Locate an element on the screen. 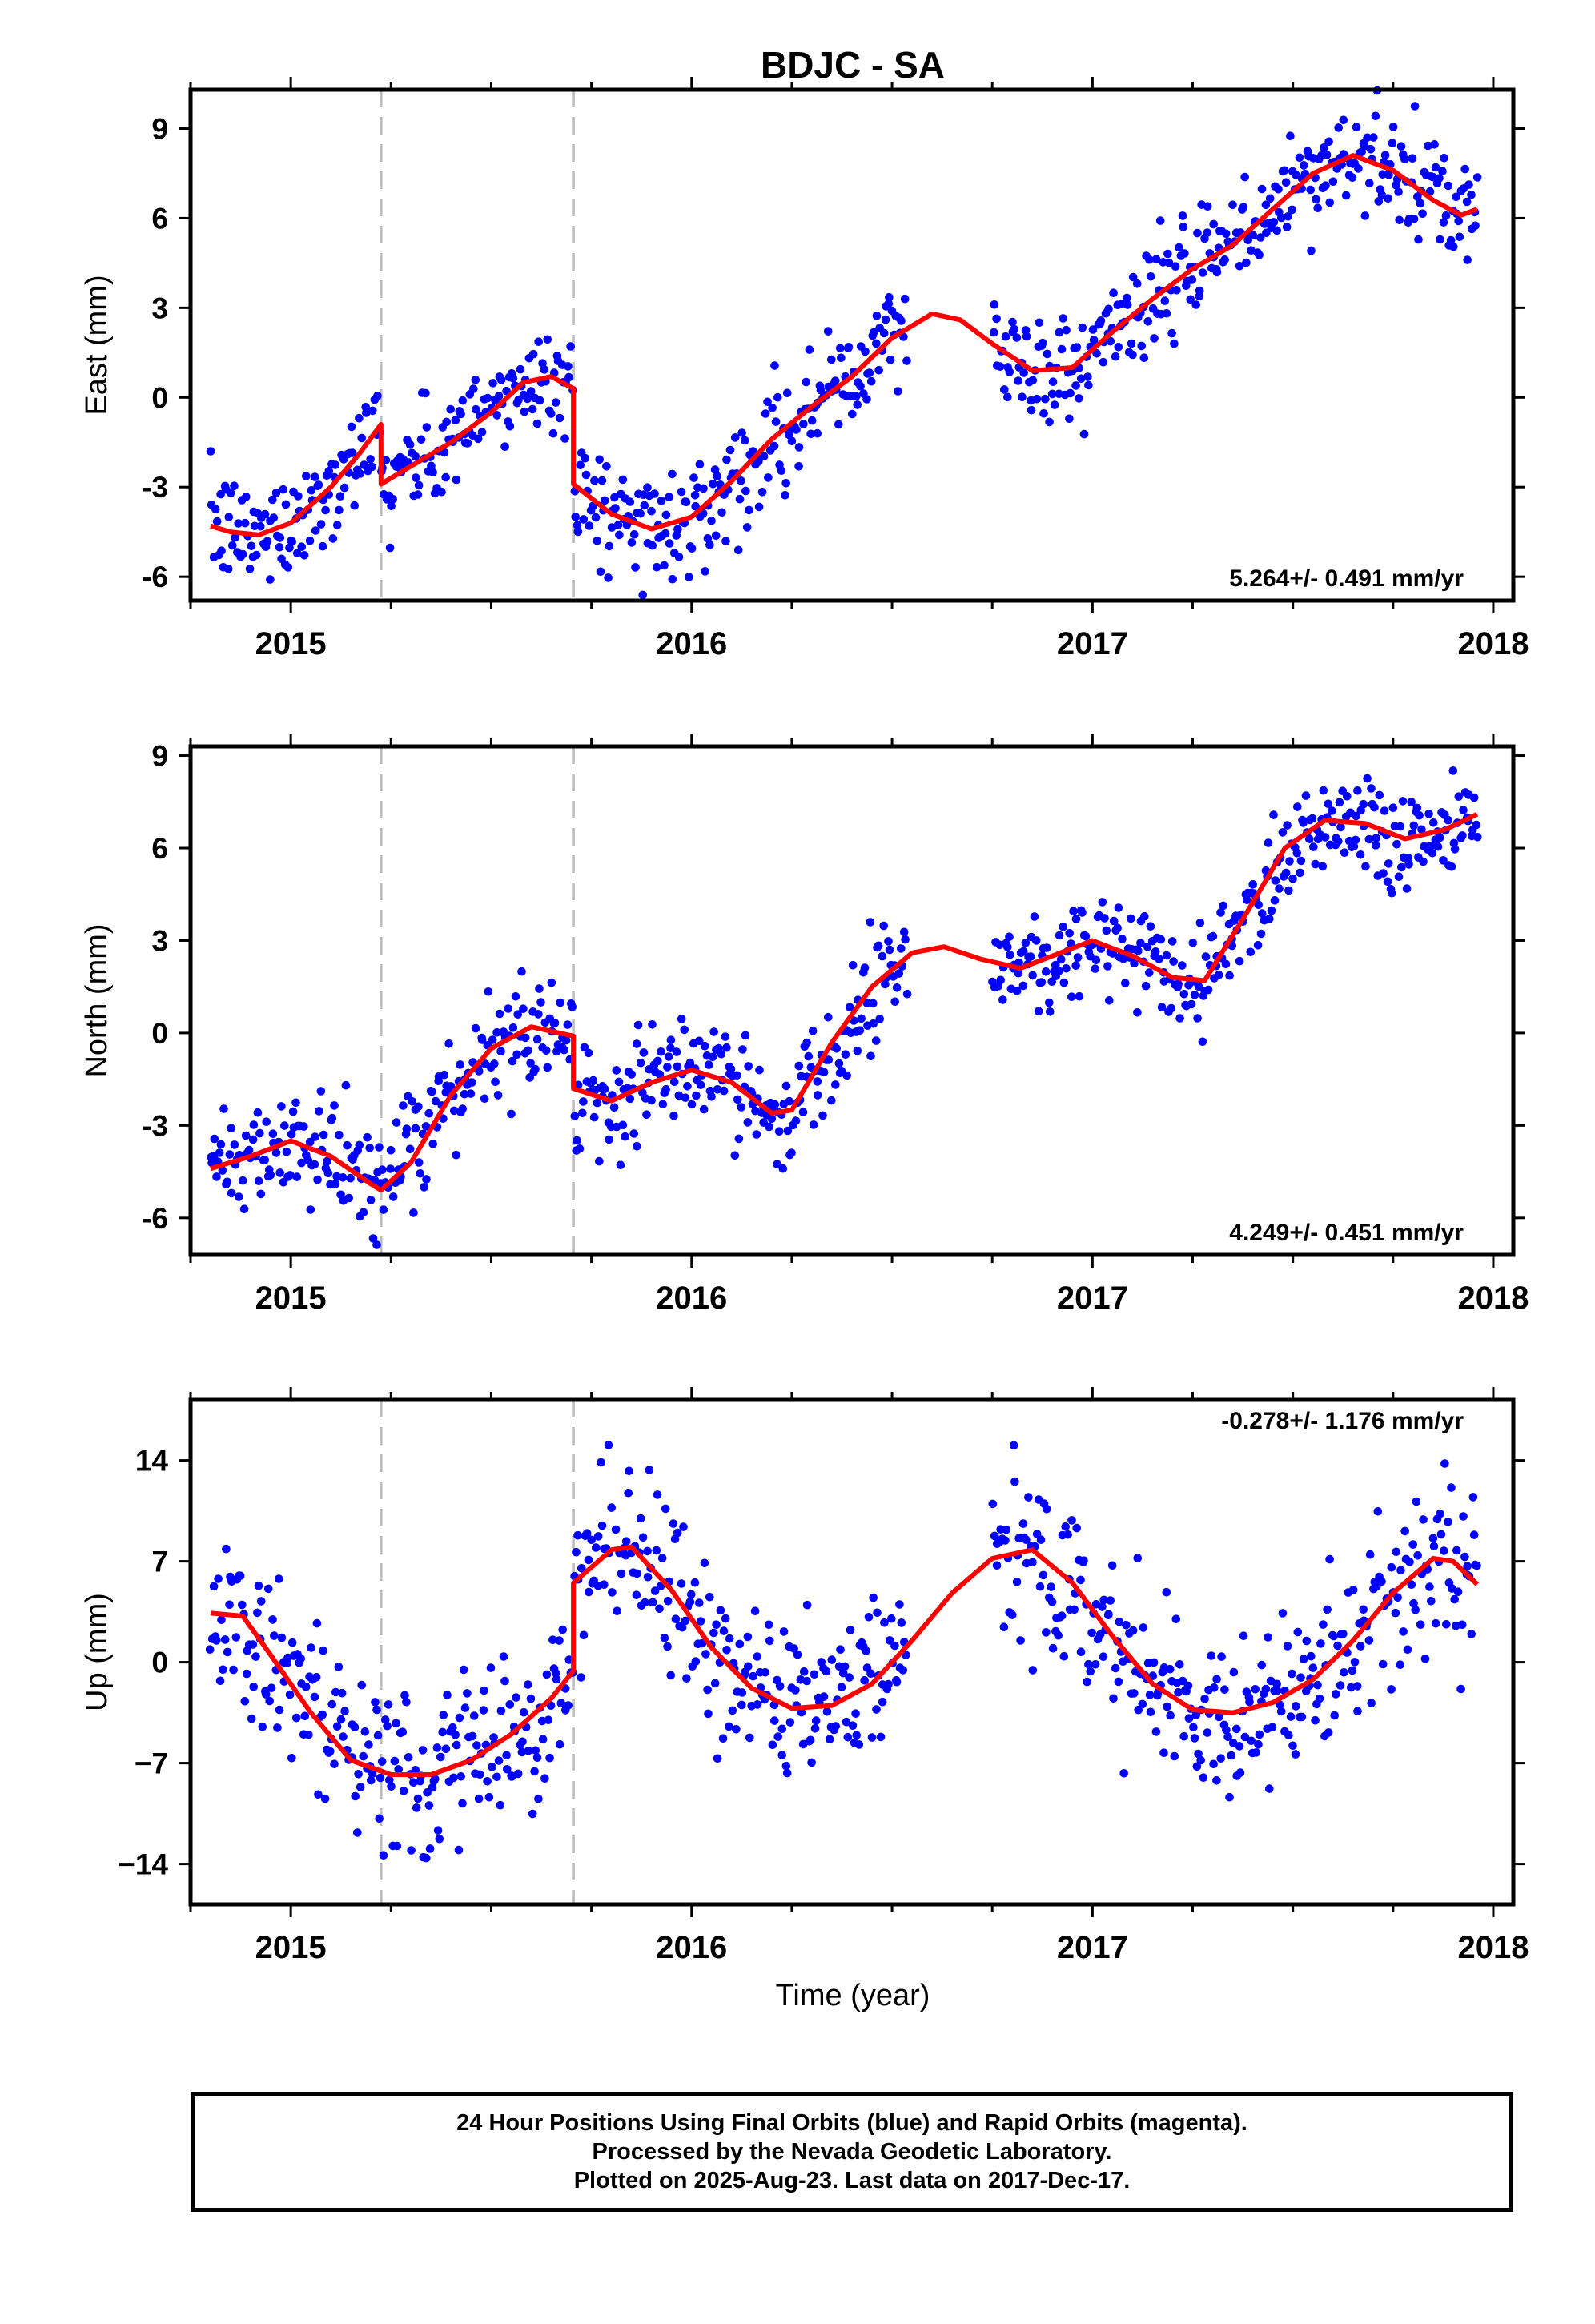 Image resolution: width=1595 pixels, height=2324 pixels. rate-label: 5.264+/- 0.491 mm/yr is located at coordinates (1346, 578).